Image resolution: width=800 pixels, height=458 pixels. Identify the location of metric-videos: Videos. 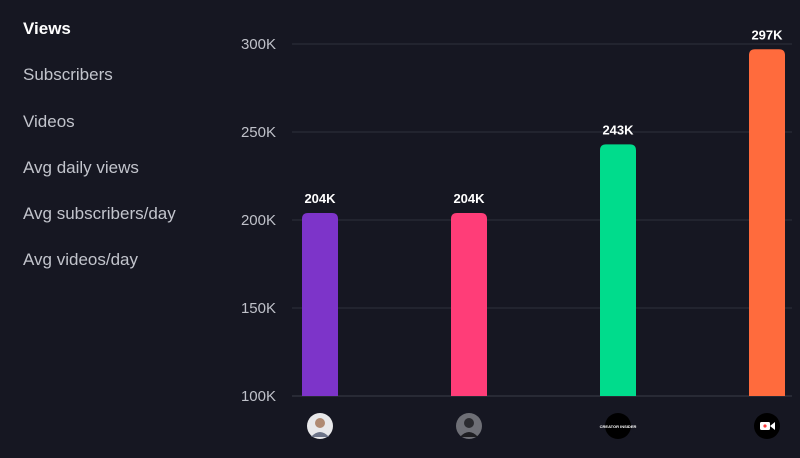
(49, 121).